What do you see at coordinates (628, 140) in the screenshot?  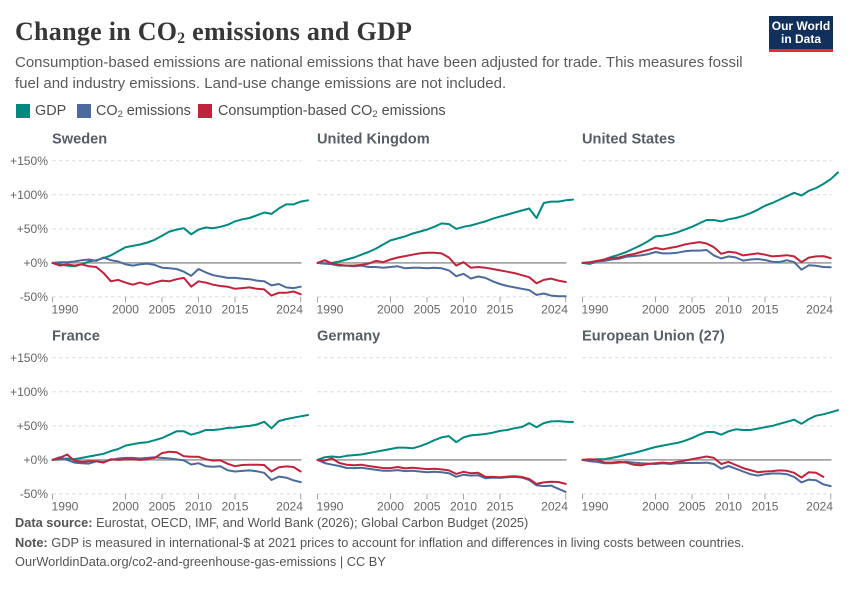 I see `svg-text: United States` at bounding box center [628, 140].